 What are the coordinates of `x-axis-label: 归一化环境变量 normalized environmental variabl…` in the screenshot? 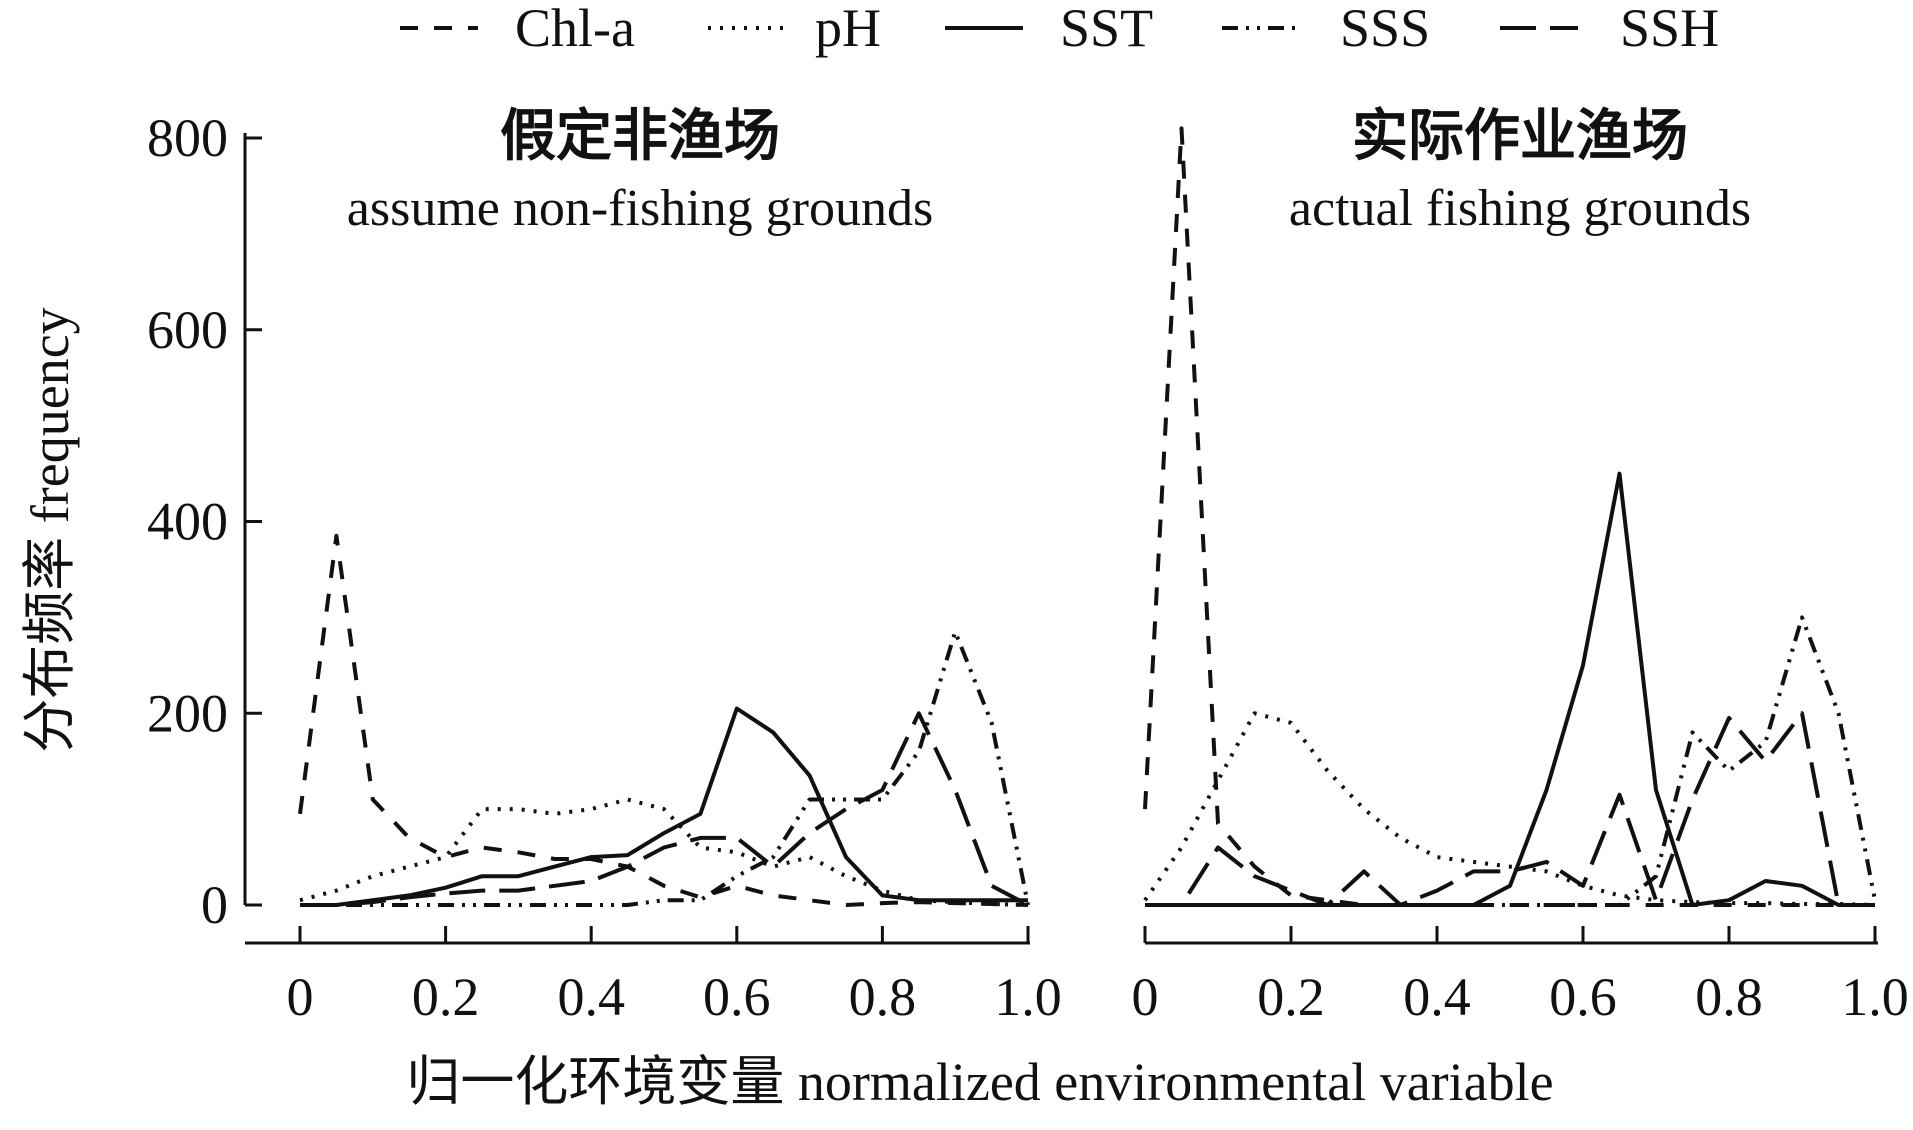 It's located at (979, 1082).